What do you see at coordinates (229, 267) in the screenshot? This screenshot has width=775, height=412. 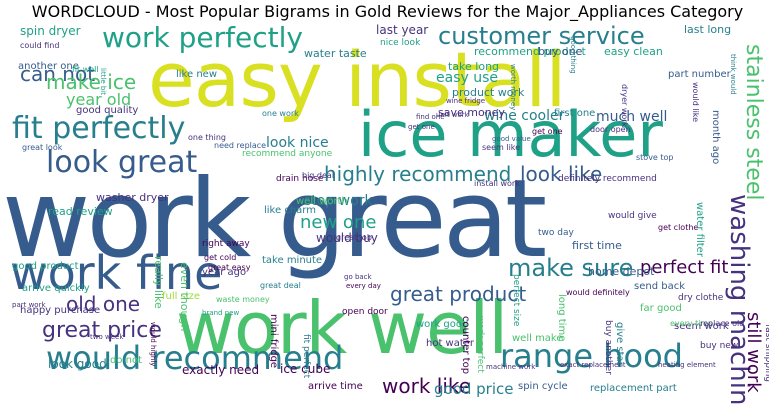 I see `word: great easy` at bounding box center [229, 267].